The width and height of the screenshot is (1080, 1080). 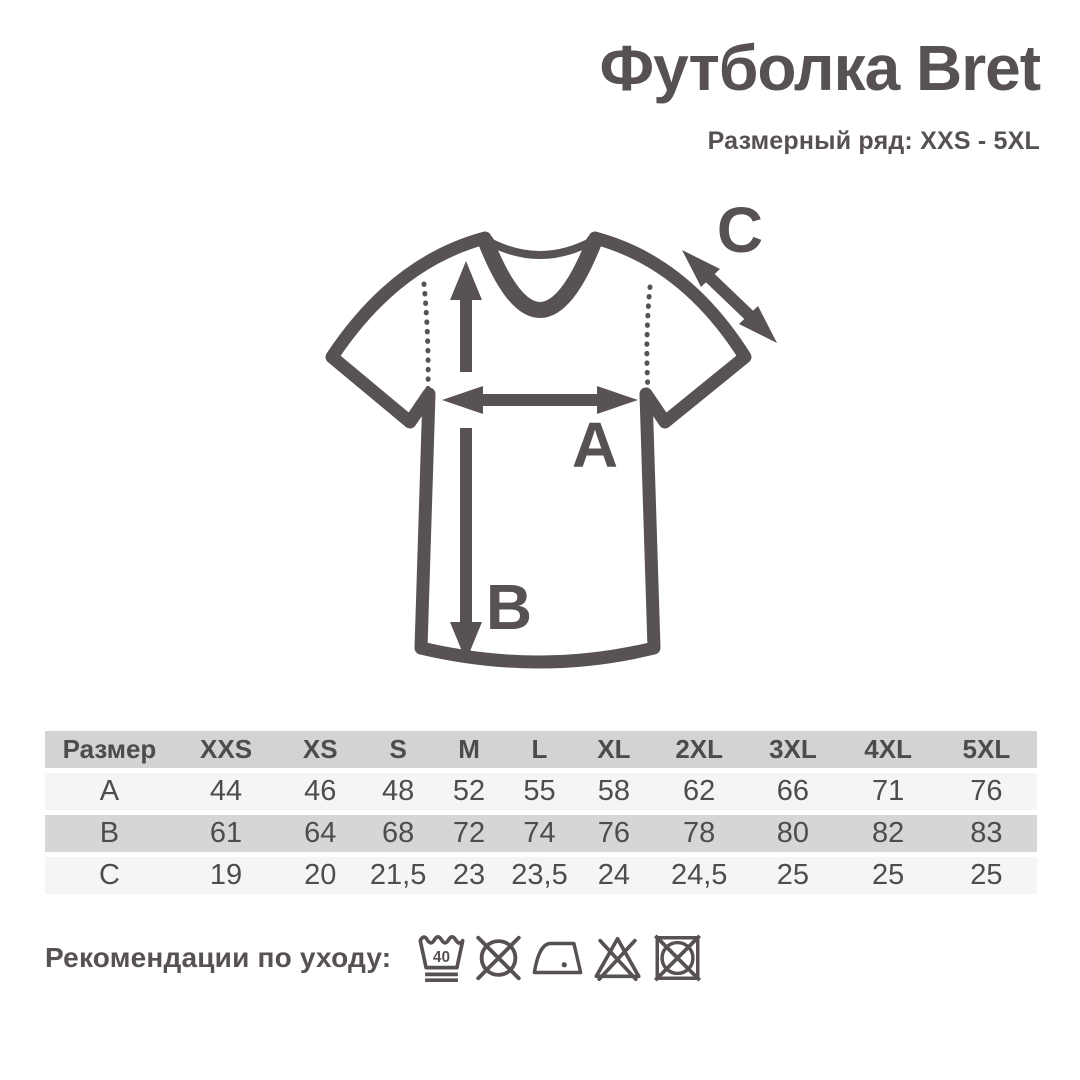 What do you see at coordinates (469, 875) in the screenshot?
I see `size-value-cell: 23` at bounding box center [469, 875].